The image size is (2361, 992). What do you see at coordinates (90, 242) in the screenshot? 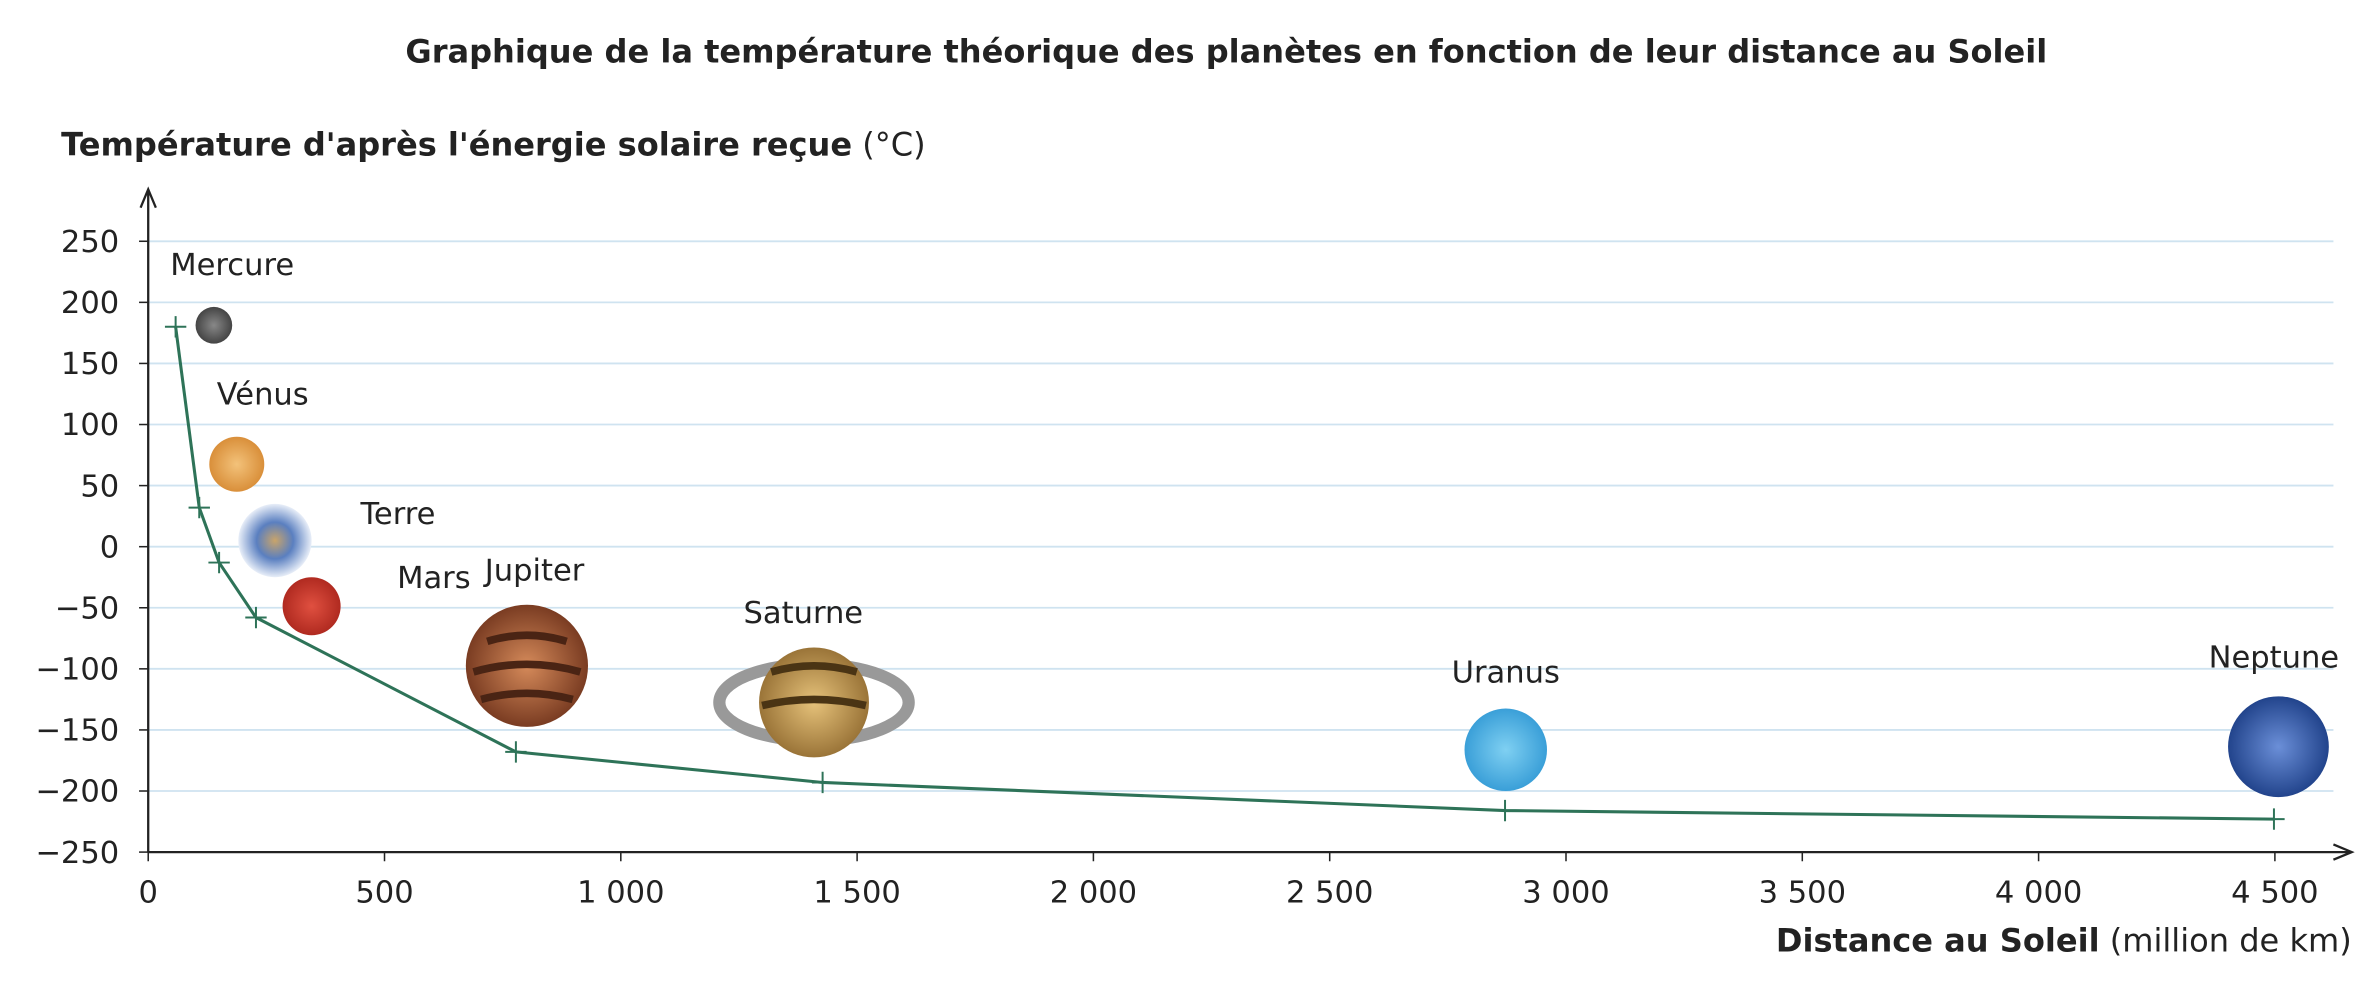
I see `y-tick-label: 250` at bounding box center [90, 242].